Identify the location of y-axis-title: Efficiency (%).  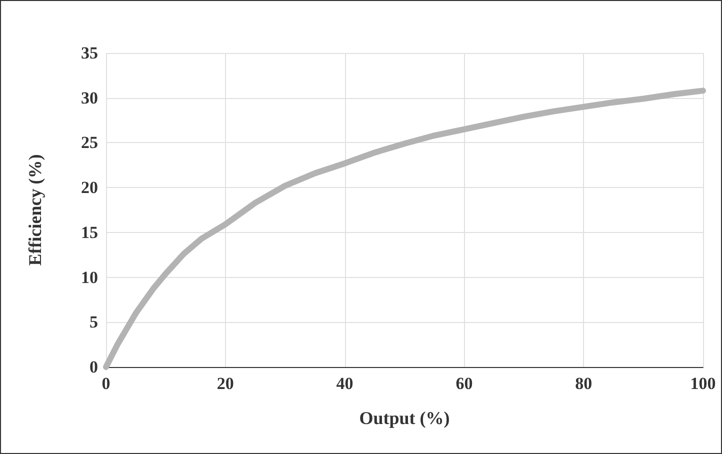
(35, 210).